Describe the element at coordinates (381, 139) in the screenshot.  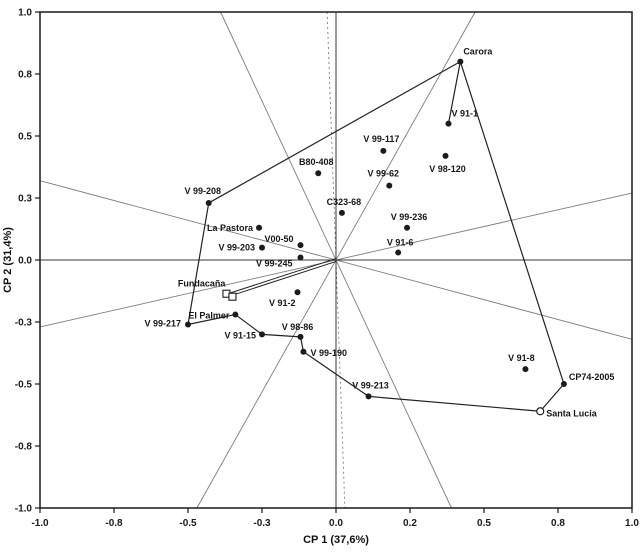
I see `point-label: V 99-117` at that location.